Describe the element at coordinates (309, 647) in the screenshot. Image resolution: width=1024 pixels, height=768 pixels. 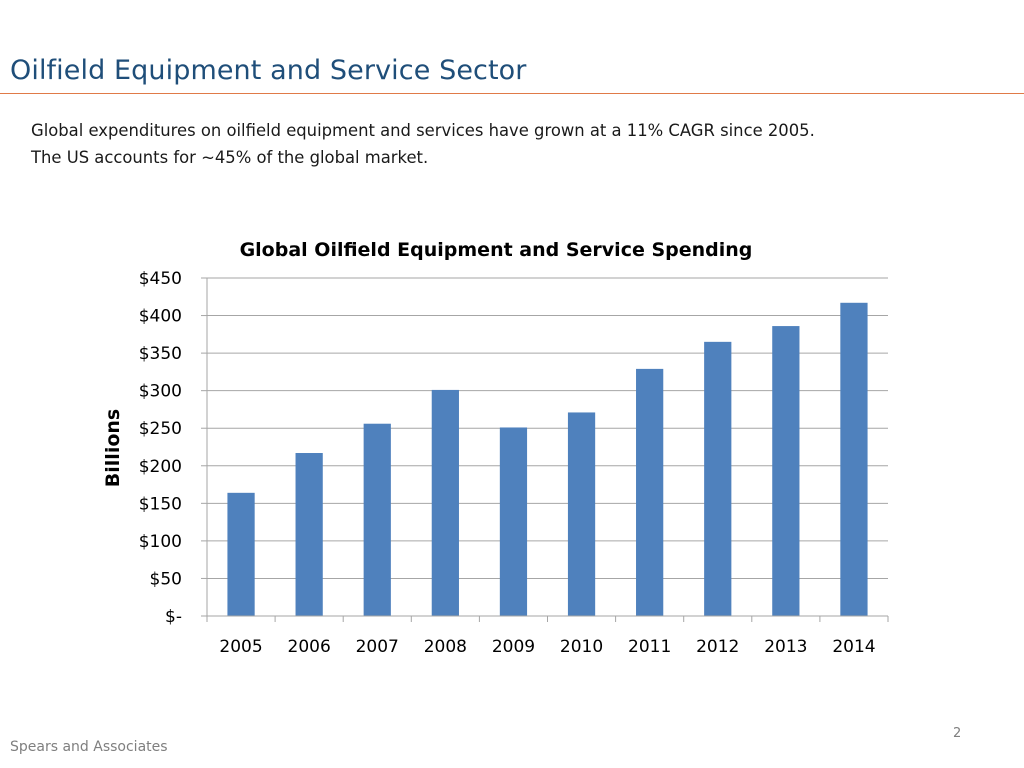
I see `x-tick-label: 2006` at that location.